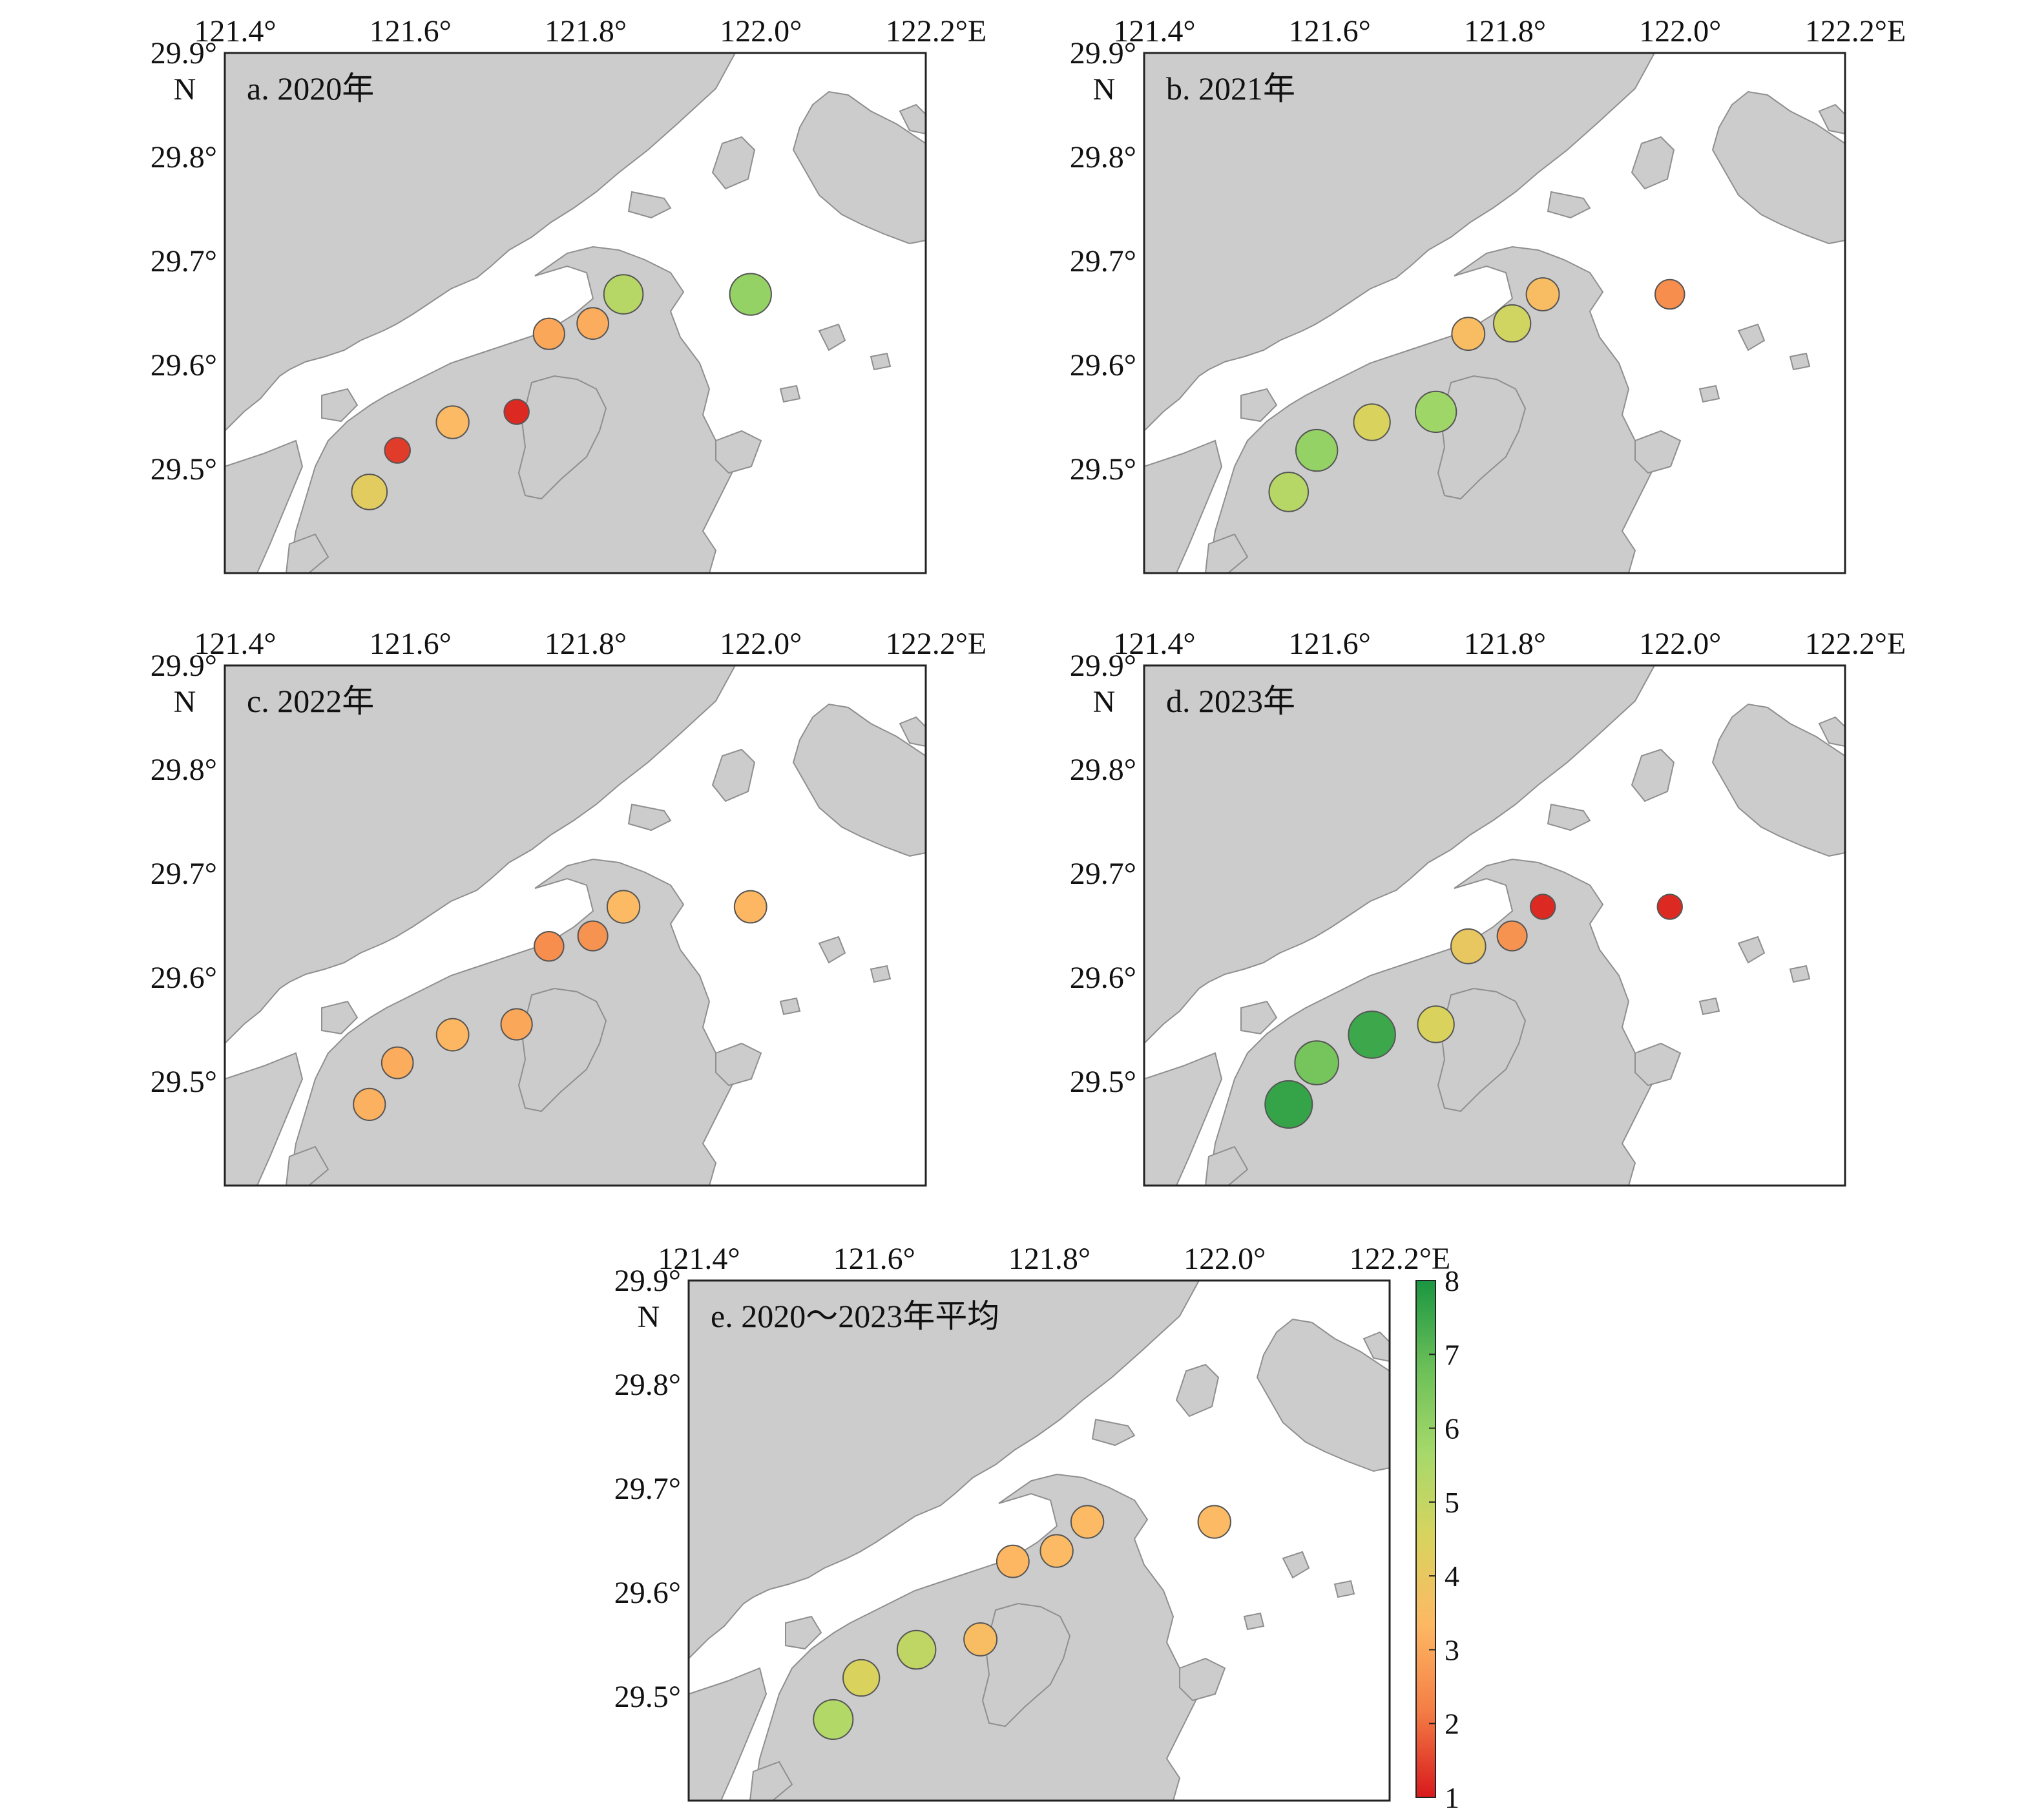 This screenshot has width=2035, height=1820. I want to click on colorbar-tick-label: 5, so click(1452, 1503).